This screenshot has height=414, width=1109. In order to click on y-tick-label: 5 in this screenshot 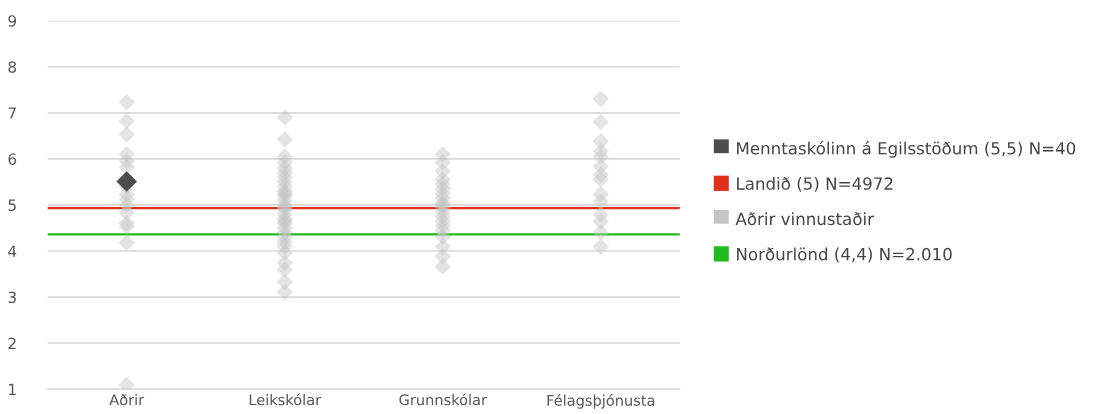, I will do `click(12, 205)`.